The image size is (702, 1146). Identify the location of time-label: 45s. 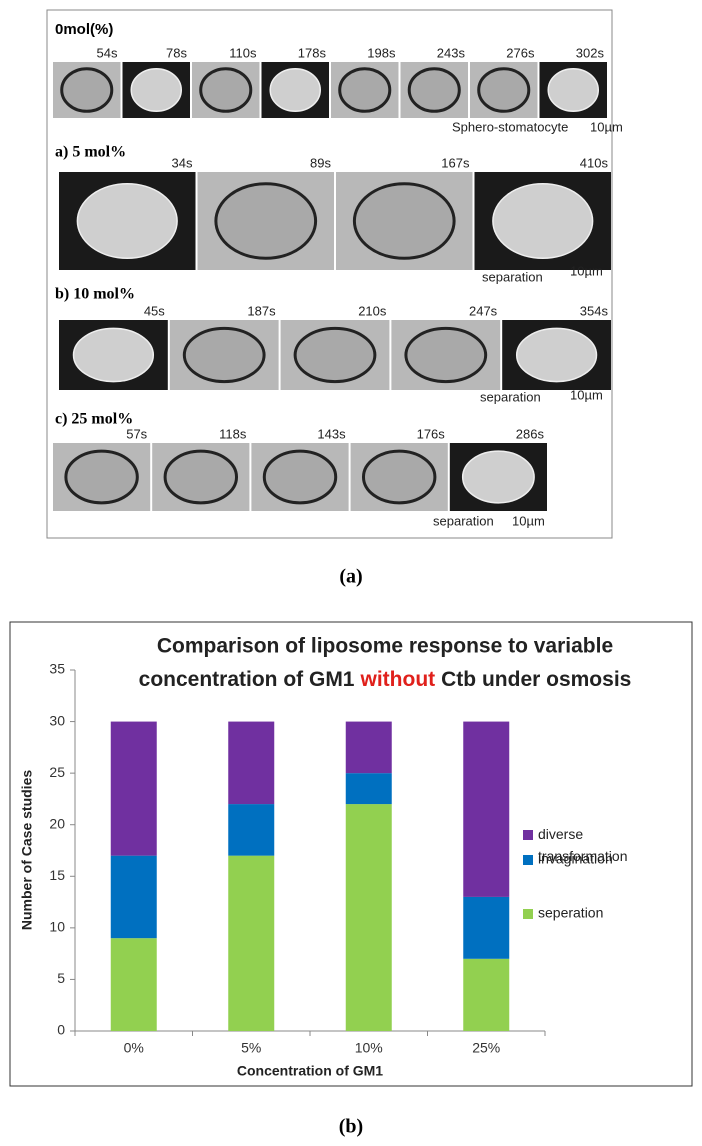
(154, 310).